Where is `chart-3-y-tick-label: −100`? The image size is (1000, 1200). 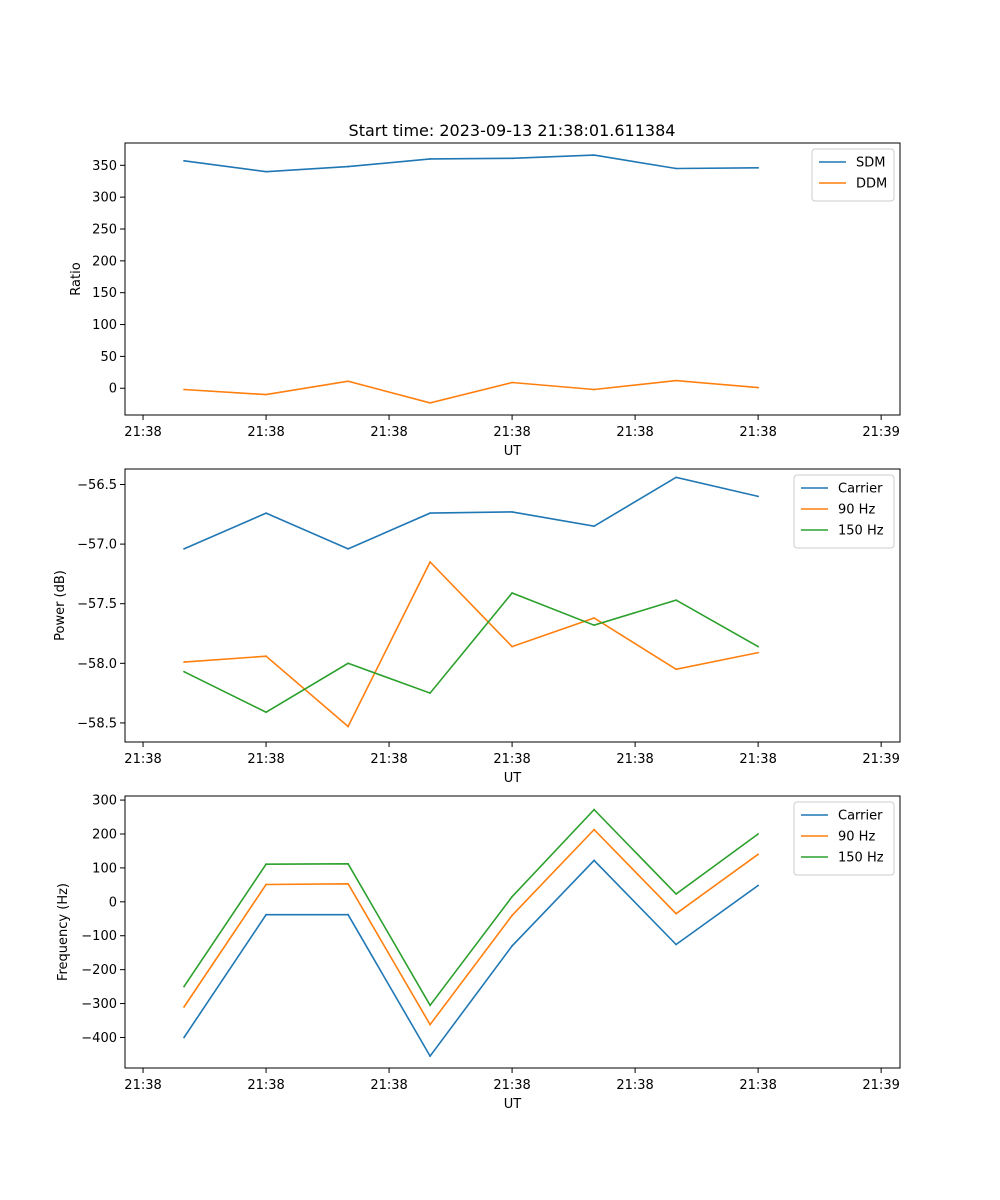 chart-3-y-tick-label: −100 is located at coordinates (99, 936).